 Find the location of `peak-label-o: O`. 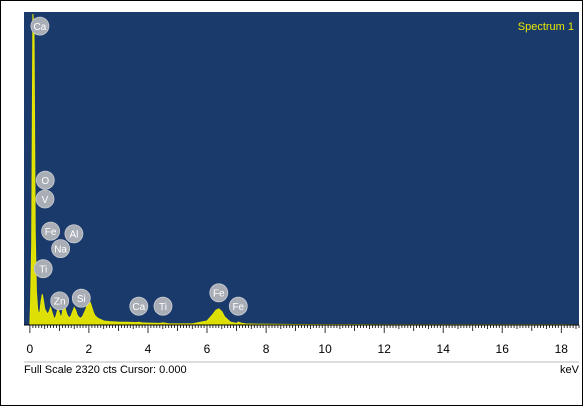

peak-label-o: O is located at coordinates (45, 180).